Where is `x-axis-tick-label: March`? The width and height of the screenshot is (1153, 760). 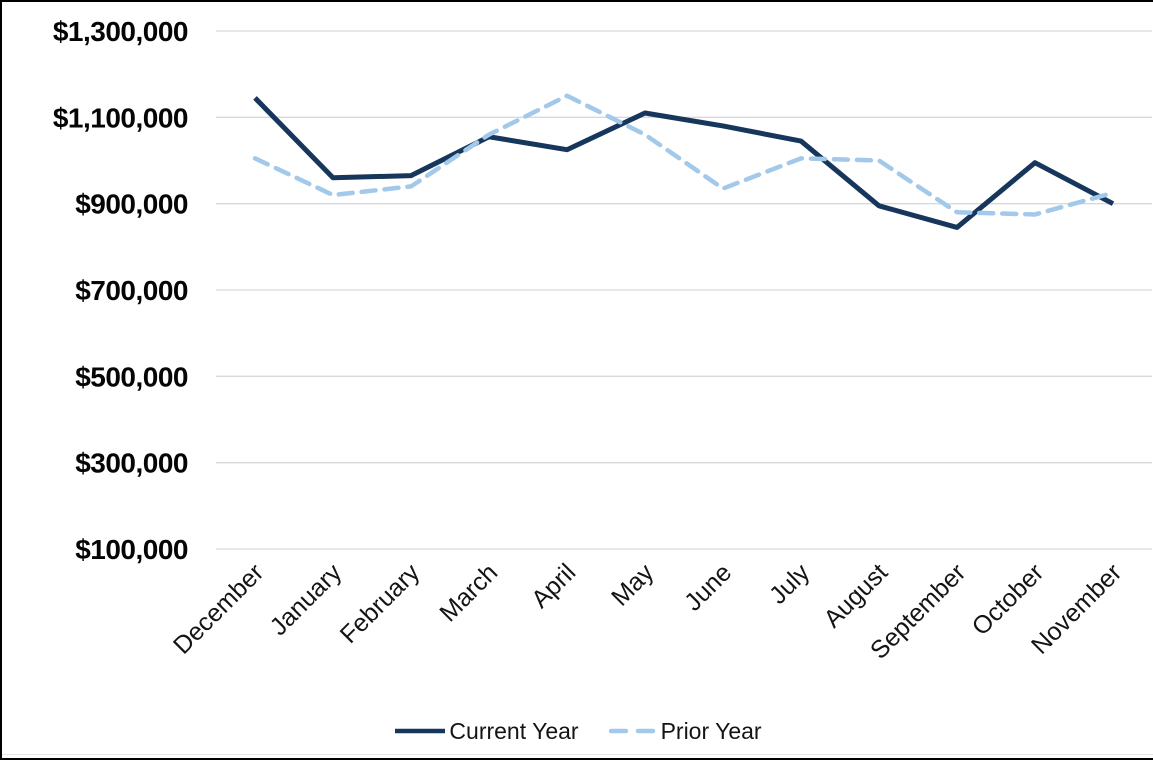
x-axis-tick-label: March is located at coordinates (468, 592).